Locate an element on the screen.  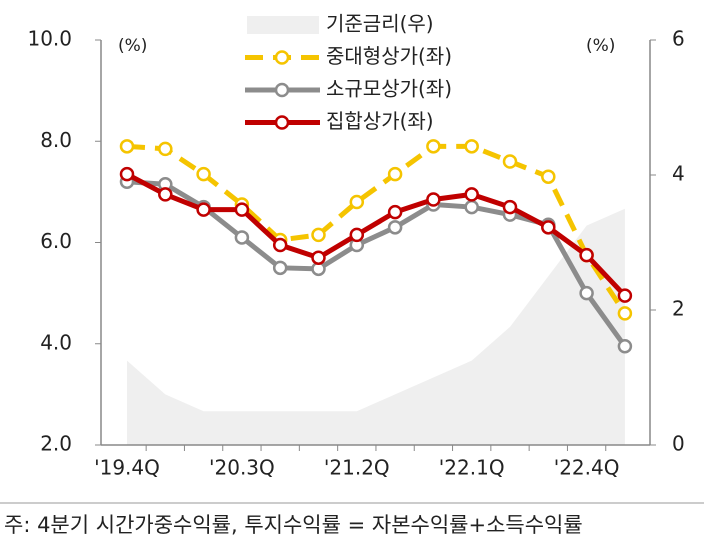
x-tick-label: '21.2Q is located at coordinates (357, 468).